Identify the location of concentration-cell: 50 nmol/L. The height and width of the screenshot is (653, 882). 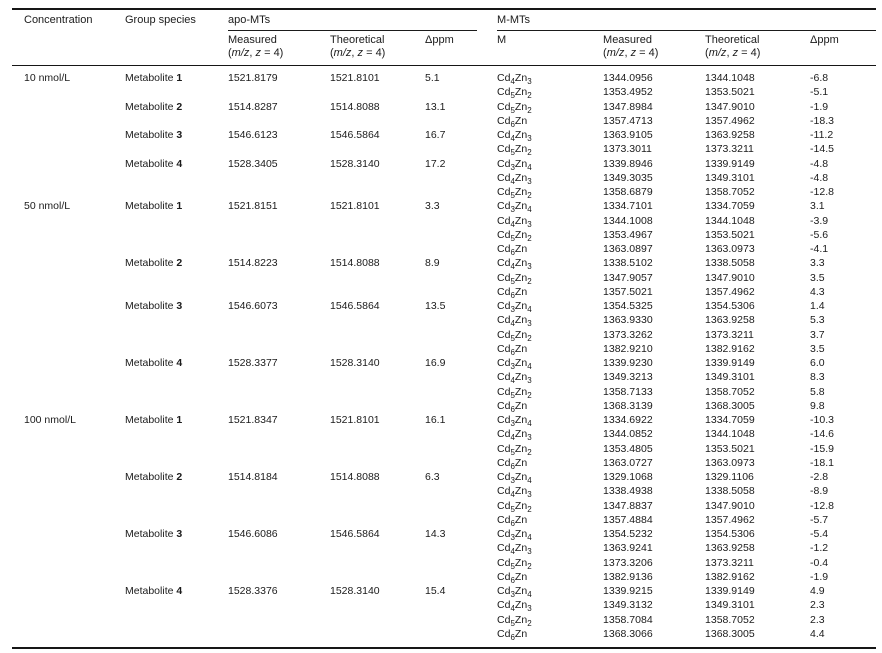
(47, 206).